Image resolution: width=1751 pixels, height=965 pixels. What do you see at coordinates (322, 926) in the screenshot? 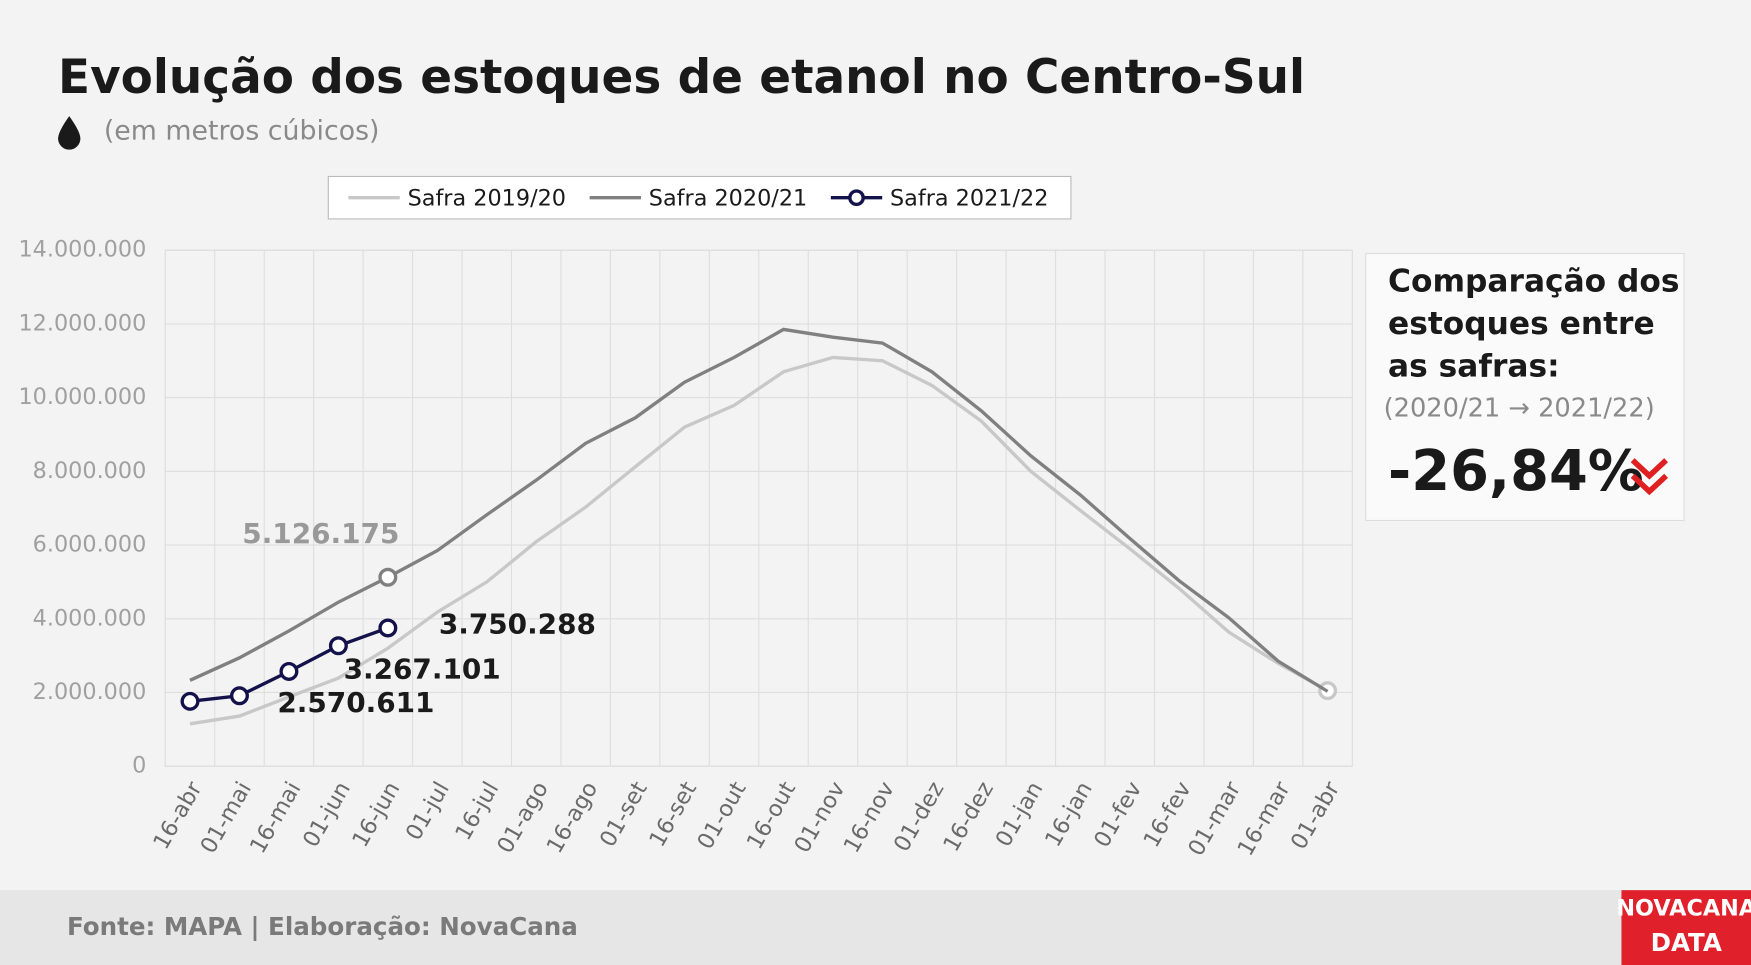
I see `source: Fonte: MAPA | Elaboração: NovaCana` at bounding box center [322, 926].